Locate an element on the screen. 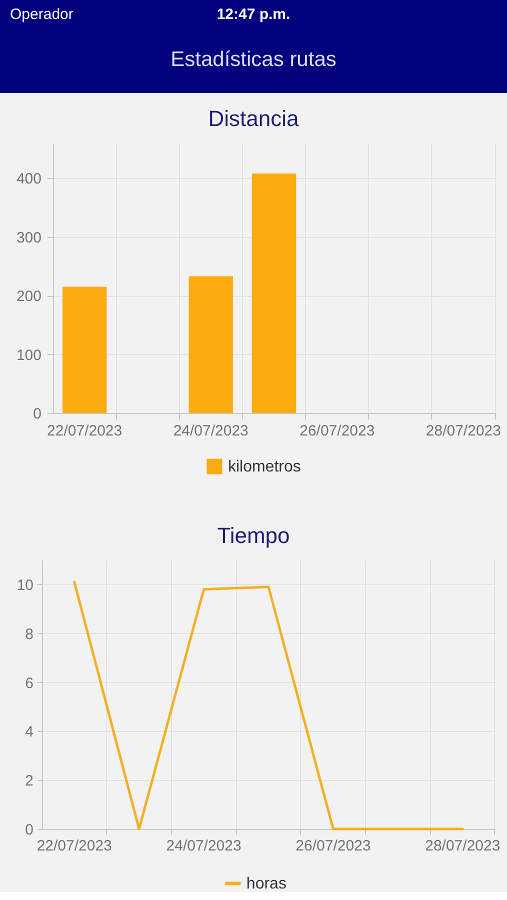 This screenshot has height=900, width=507. legend-label: horas is located at coordinates (266, 884).